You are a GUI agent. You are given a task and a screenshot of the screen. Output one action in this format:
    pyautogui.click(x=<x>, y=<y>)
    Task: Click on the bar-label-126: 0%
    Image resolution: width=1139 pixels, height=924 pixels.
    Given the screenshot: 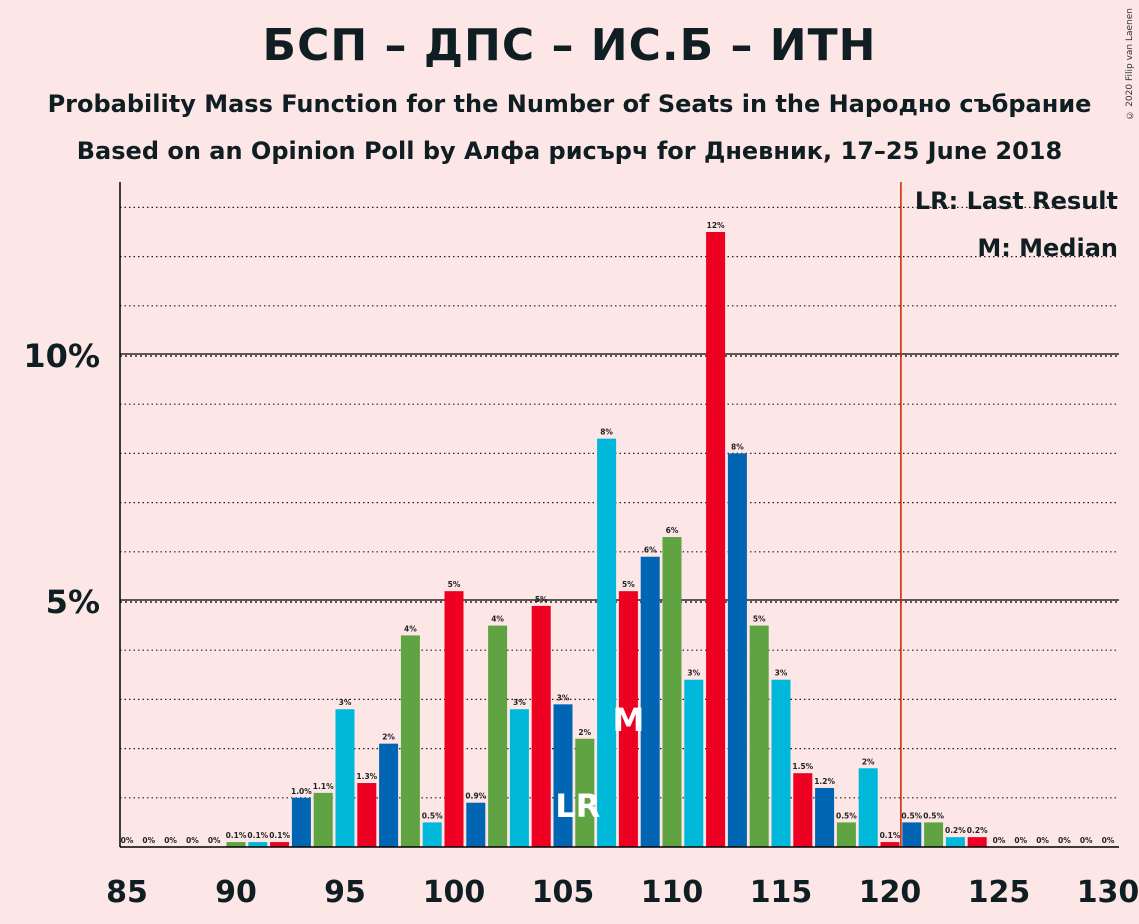 What is the action you would take?
    pyautogui.click(x=1020, y=840)
    